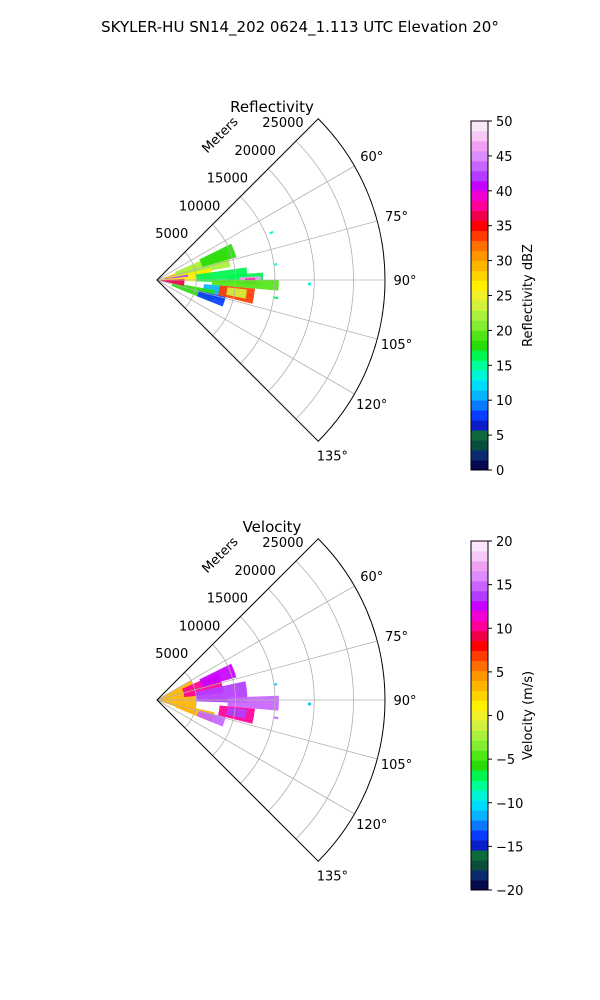 The image size is (600, 1000). What do you see at coordinates (272, 527) in the screenshot?
I see `panel-title: Velocity` at bounding box center [272, 527].